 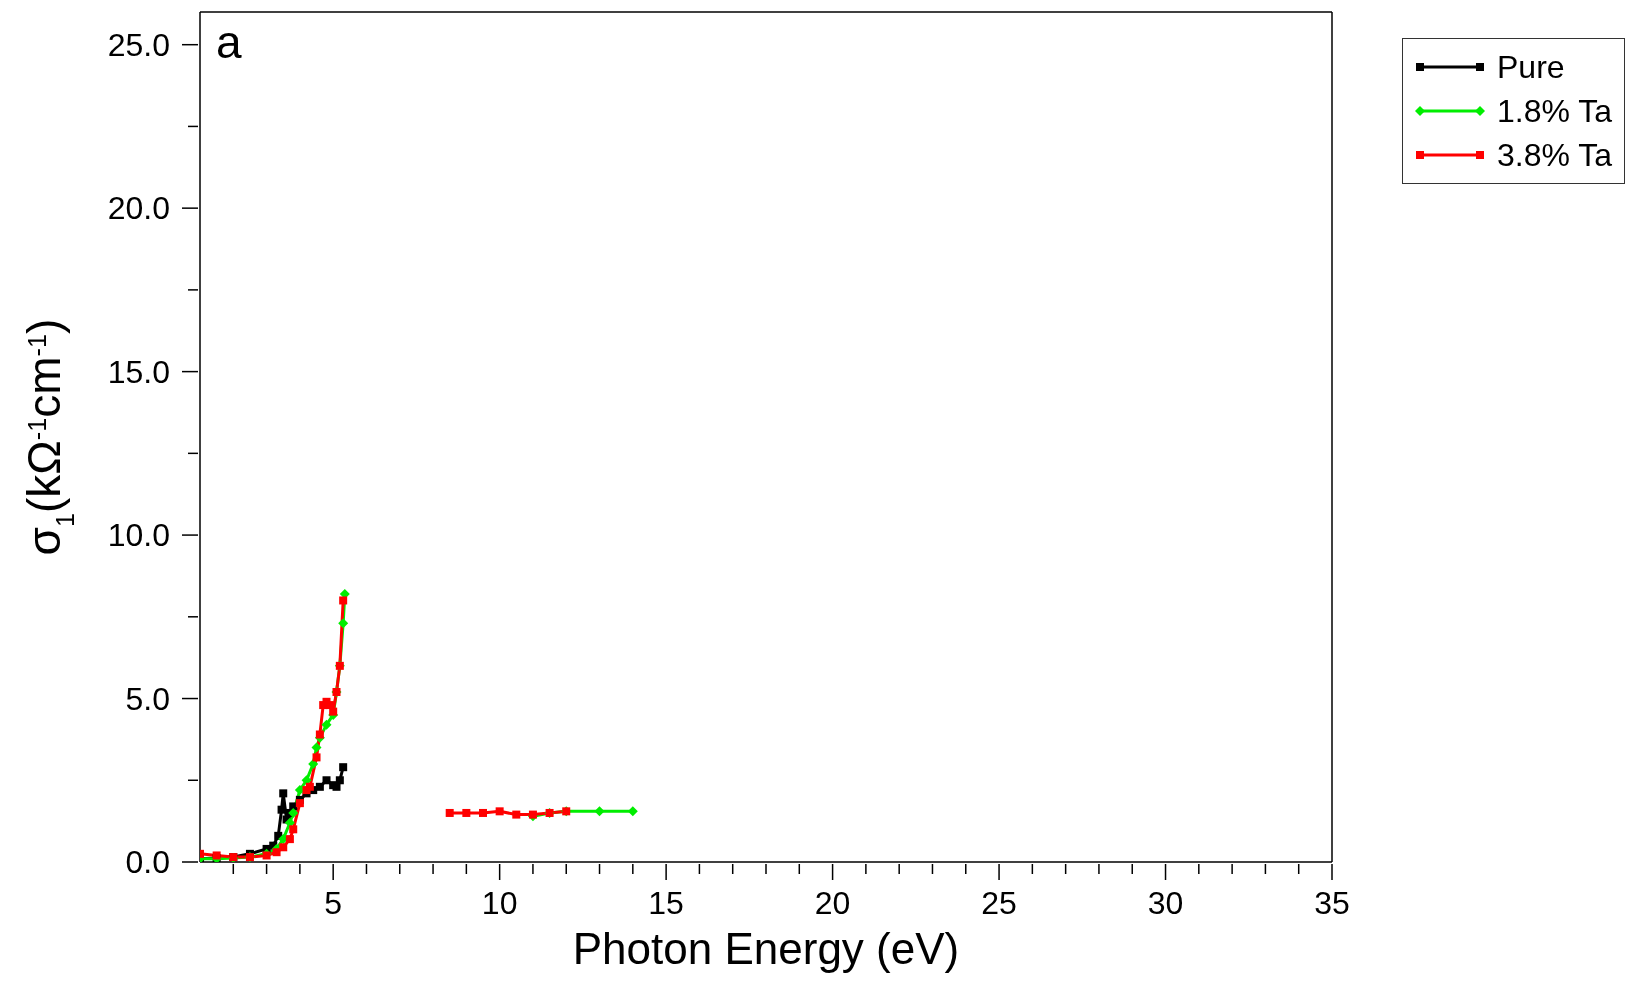 I want to click on legend-label: 1.8% Ta, so click(x=1555, y=111).